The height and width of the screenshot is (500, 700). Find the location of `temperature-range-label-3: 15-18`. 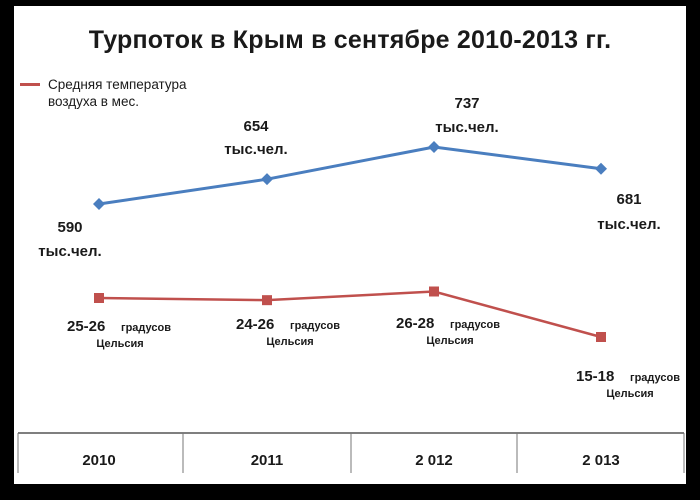

temperature-range-label-3: 15-18 is located at coordinates (595, 376).